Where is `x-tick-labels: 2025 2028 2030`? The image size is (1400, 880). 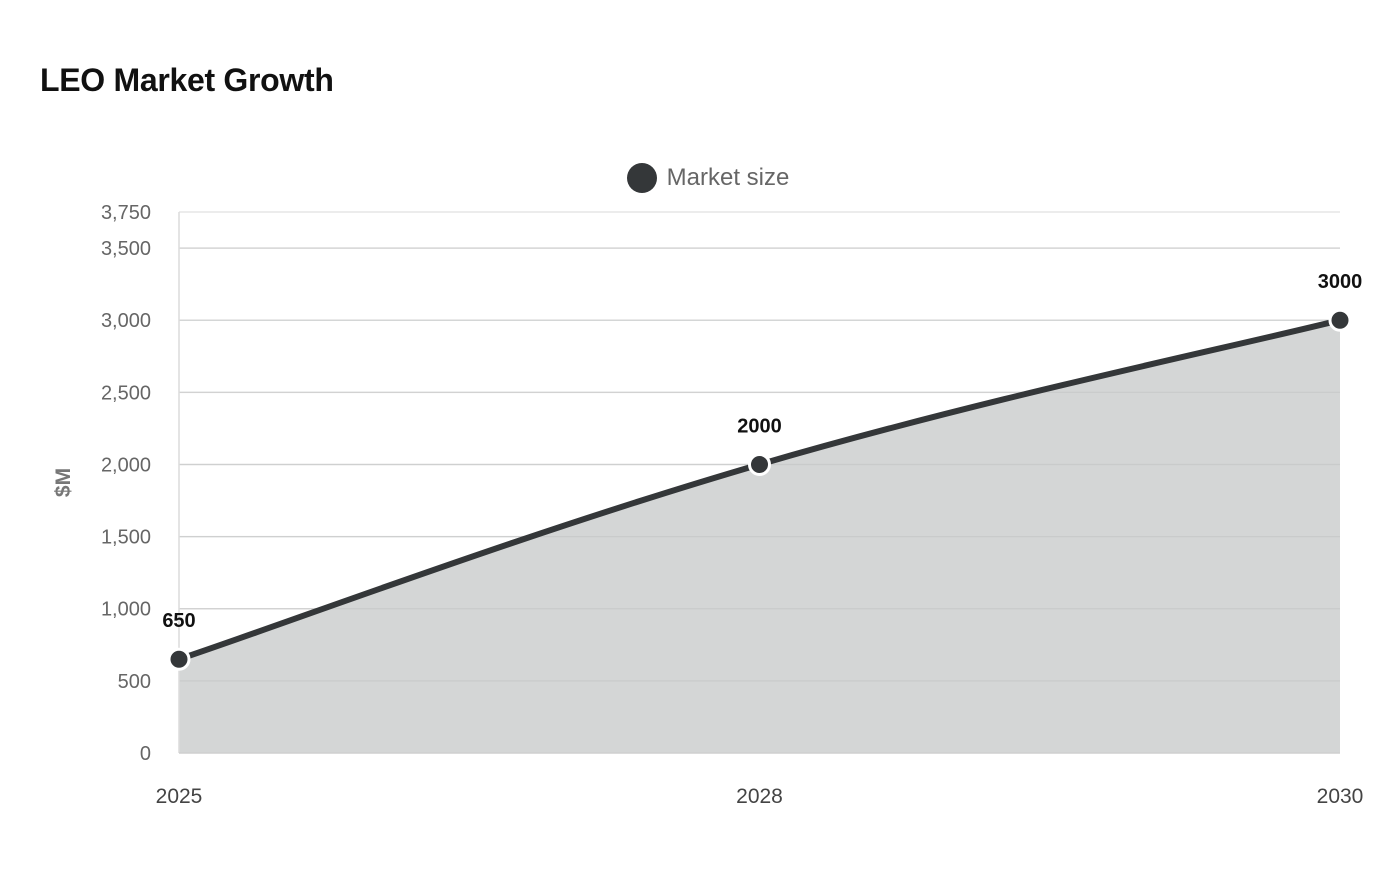
x-tick-labels: 2025 2028 2030 is located at coordinates (760, 796).